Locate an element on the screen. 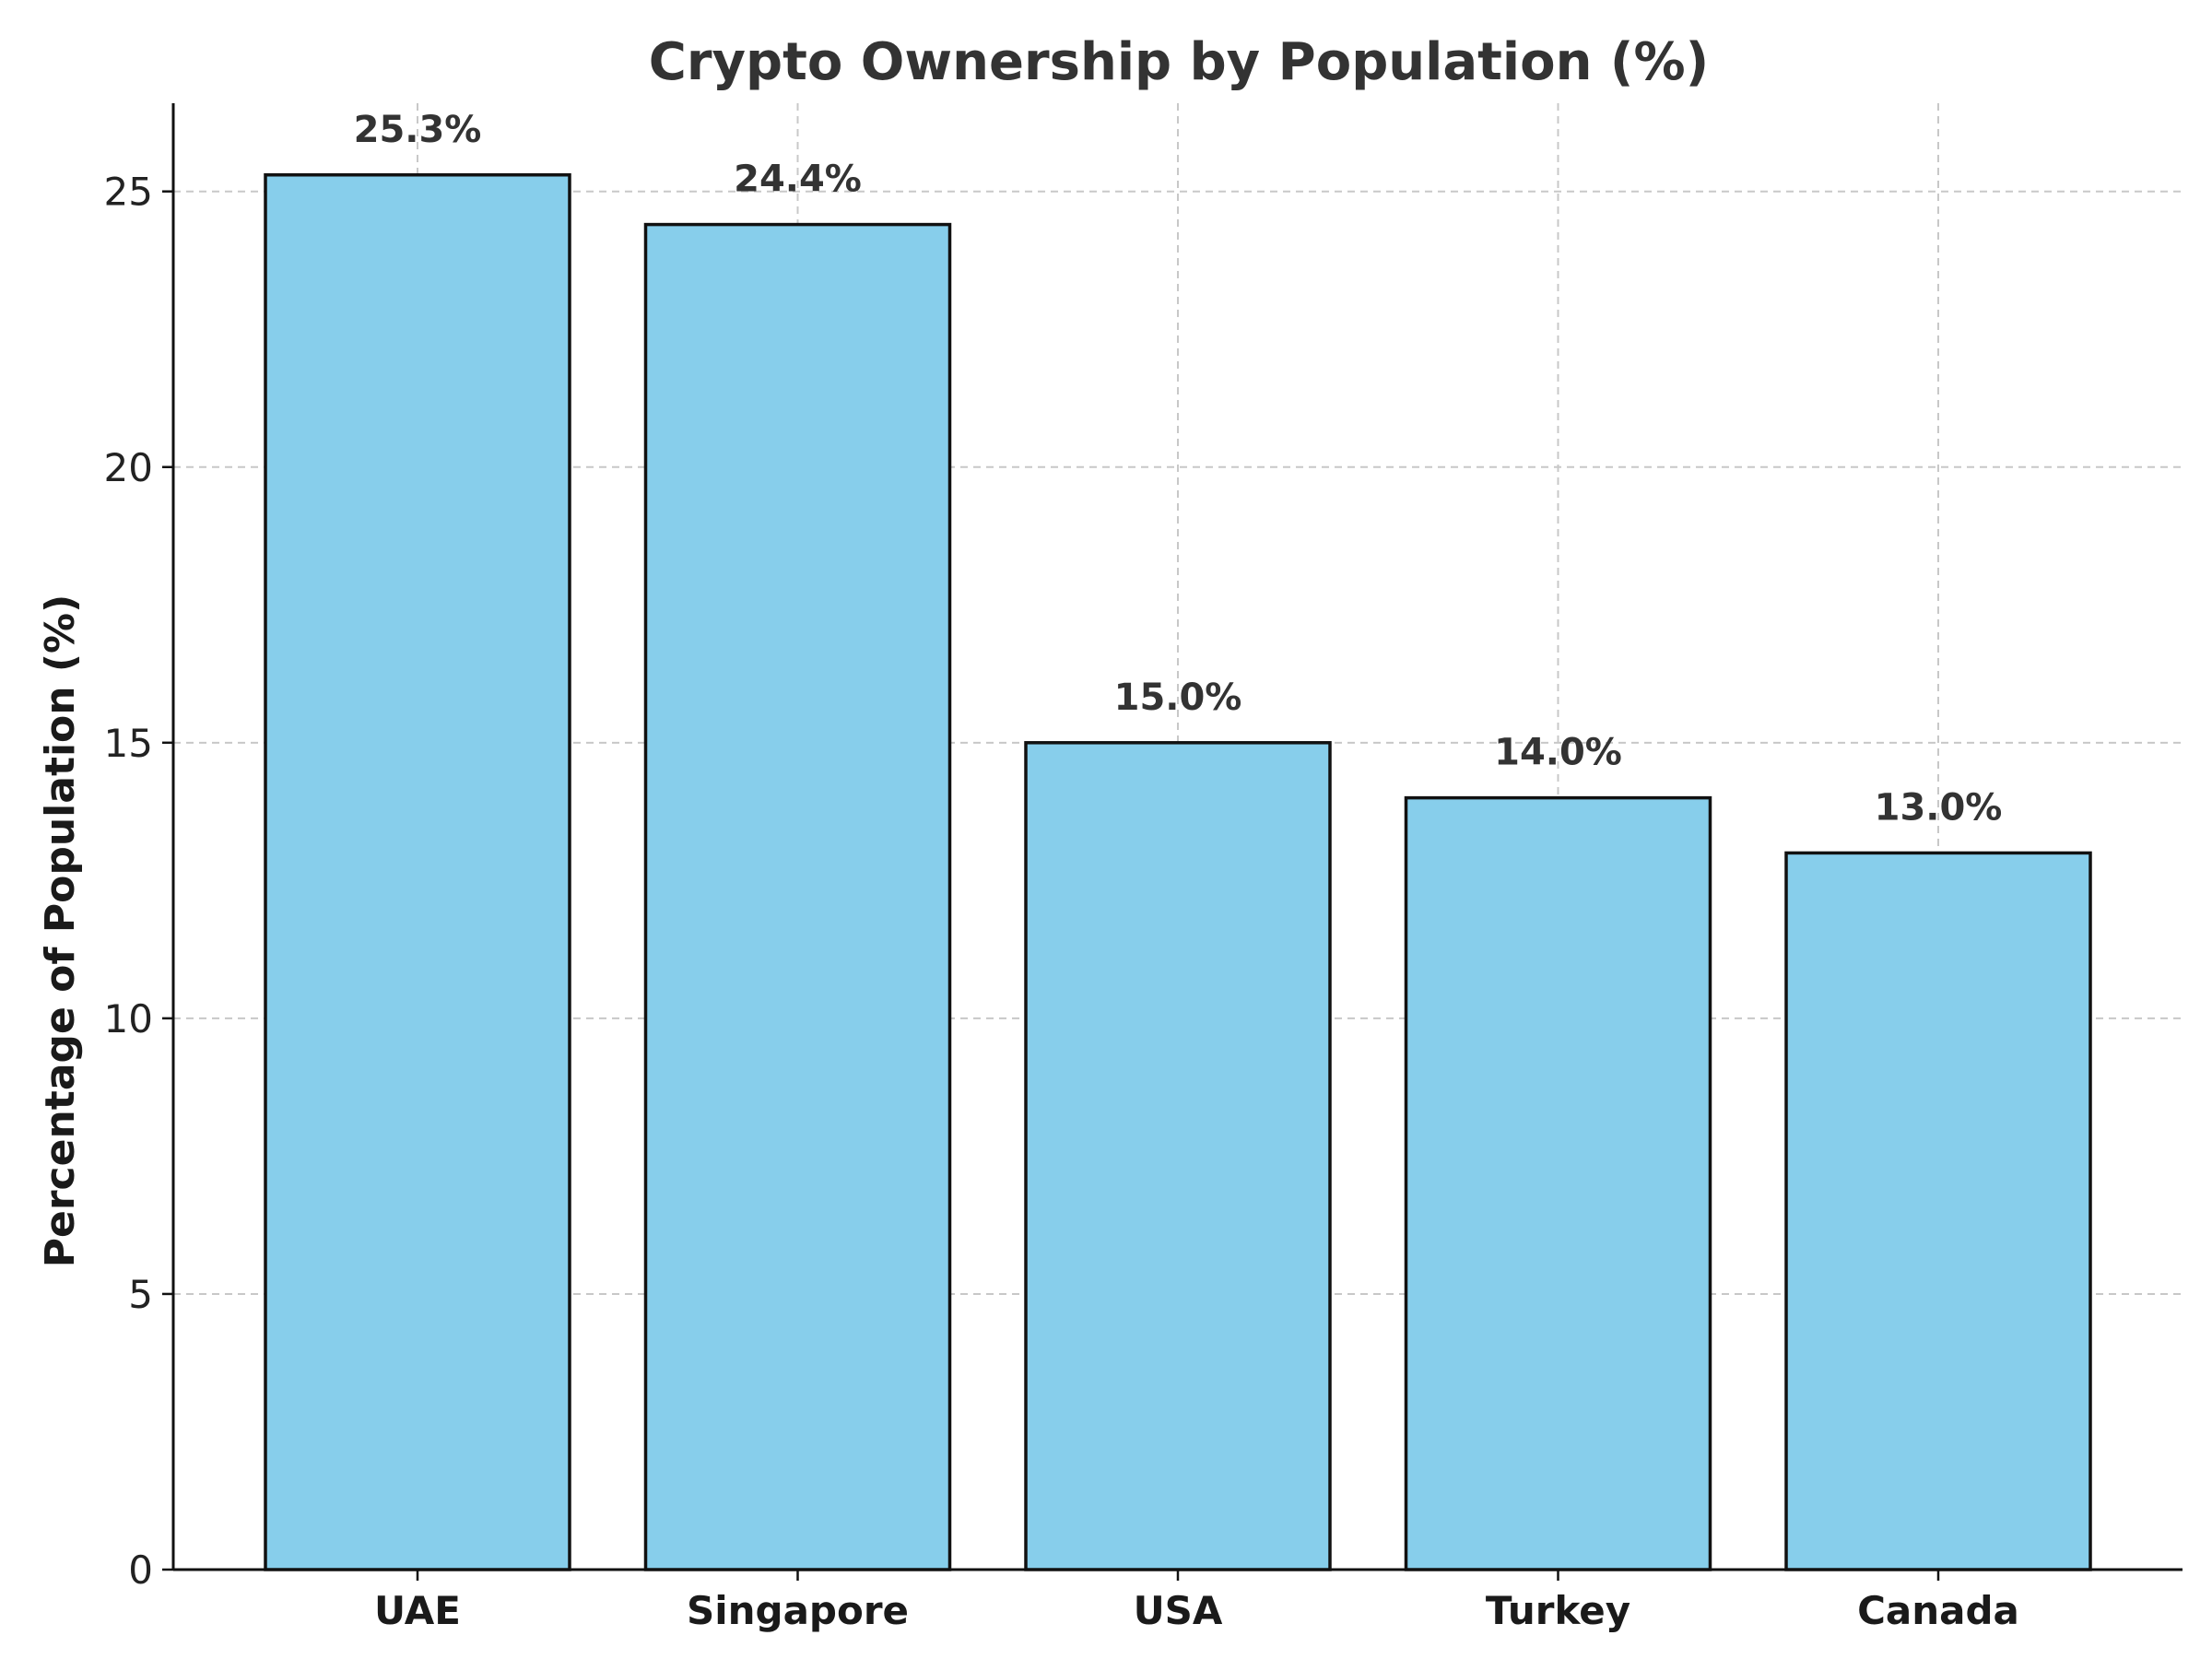  y-tick-label: 20 is located at coordinates (128, 467).